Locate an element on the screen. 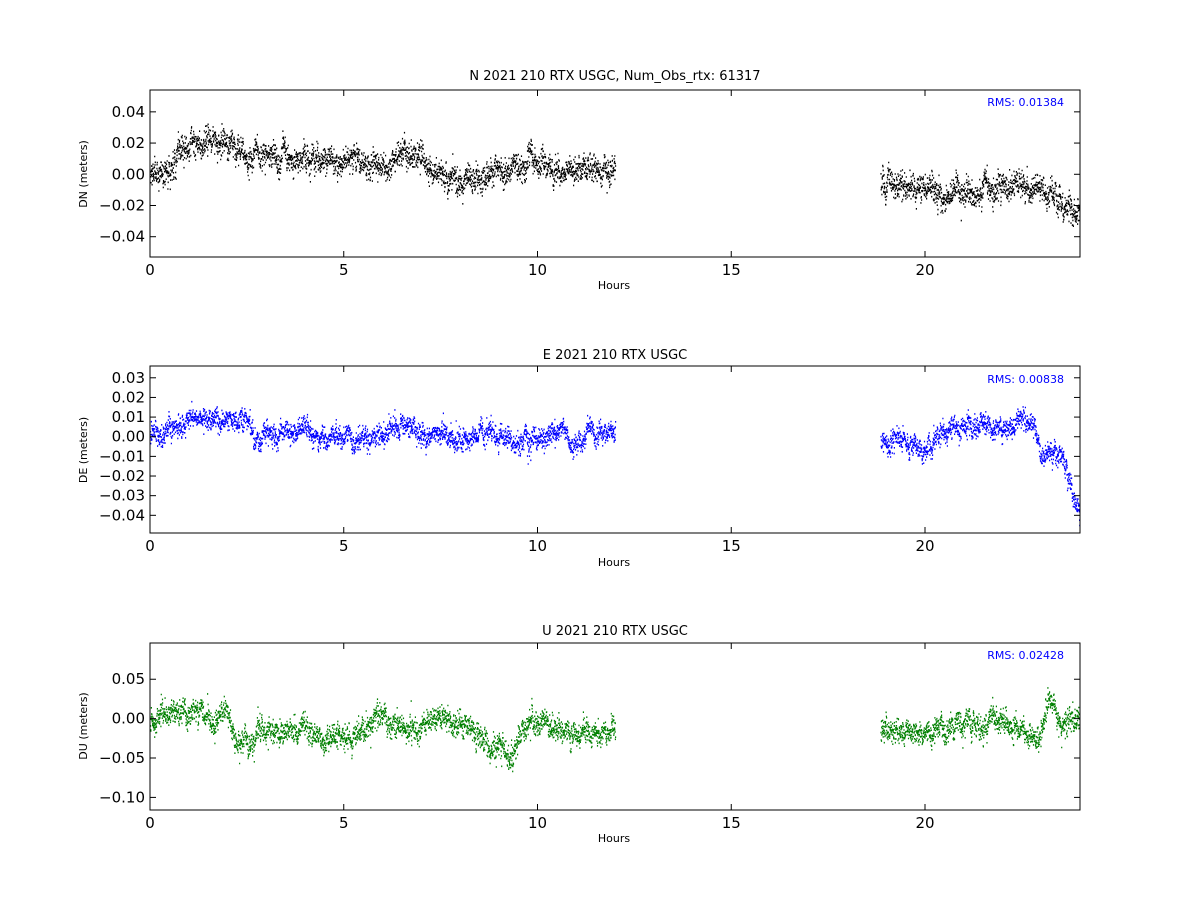 The image size is (1200, 900). y-axis-label: DU (meters) is located at coordinates (83, 725).